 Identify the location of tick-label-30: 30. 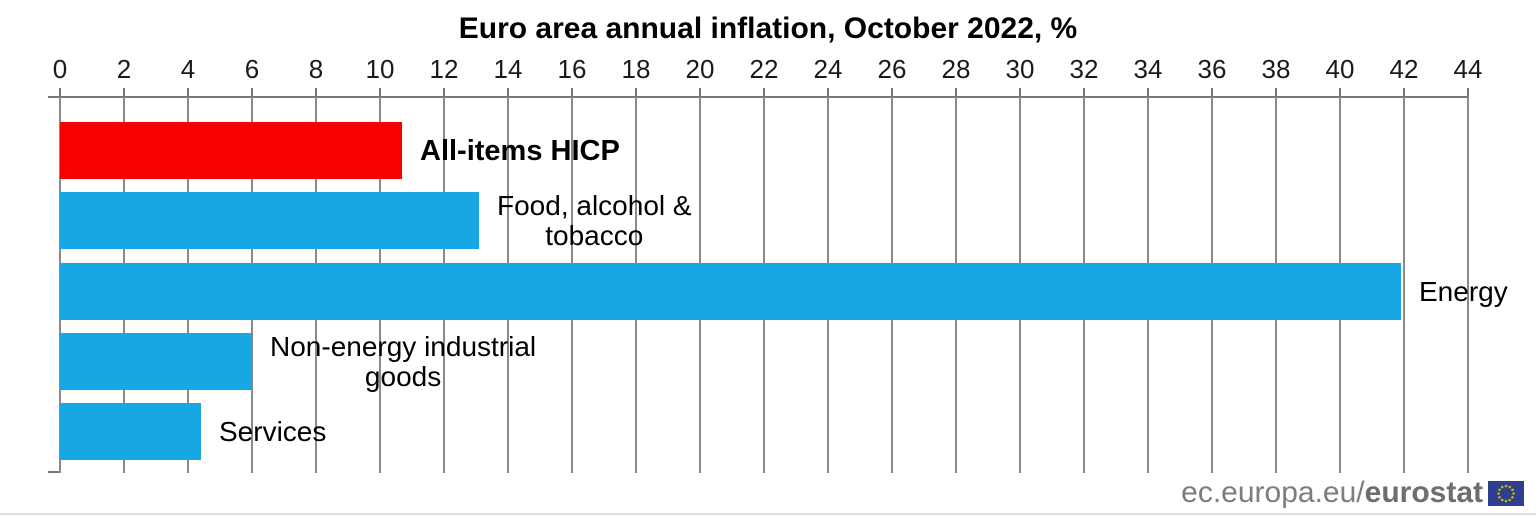
(1020, 69).